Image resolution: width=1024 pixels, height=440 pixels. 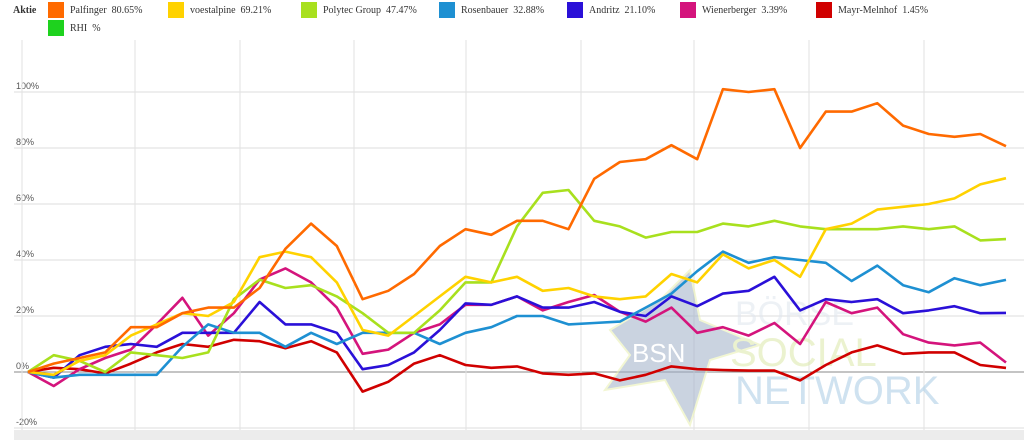 I want to click on y-tick-label: 0%, so click(x=22, y=366).